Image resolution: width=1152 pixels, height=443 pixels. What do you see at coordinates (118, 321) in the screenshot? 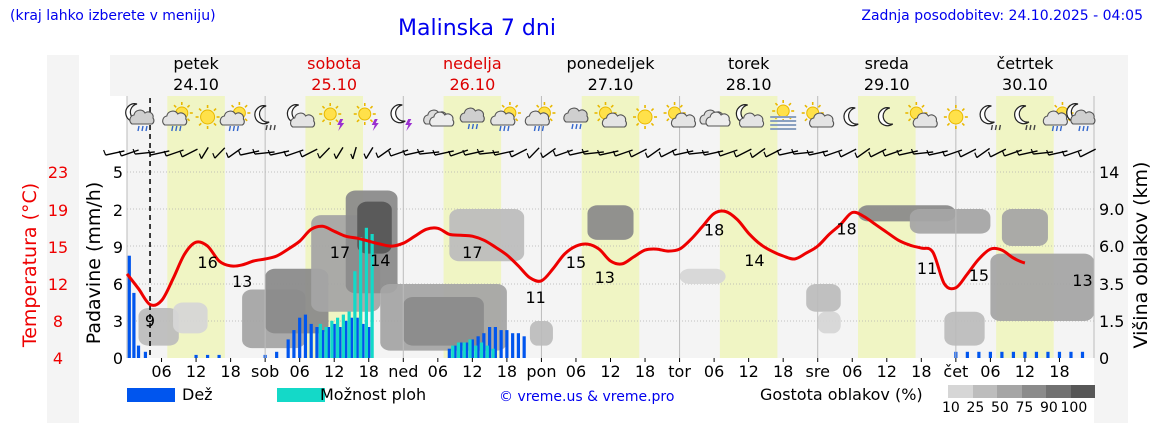
I see `precipitation-tick: 3` at bounding box center [118, 321].